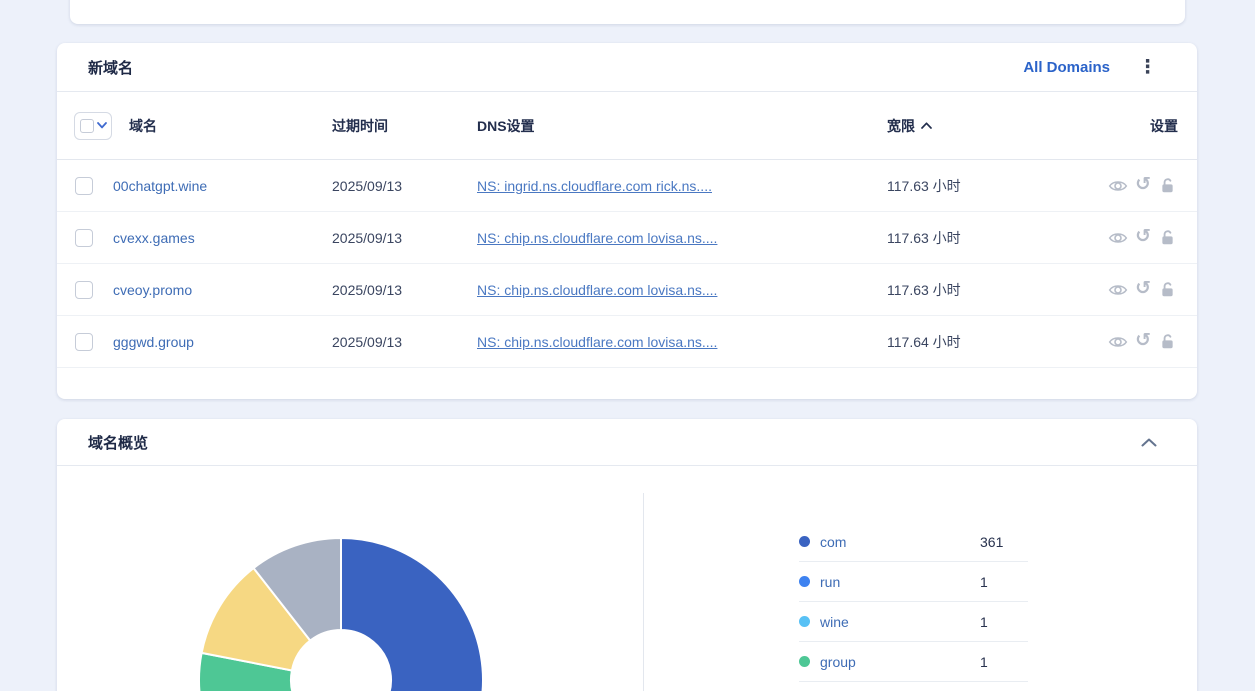 The height and width of the screenshot is (691, 1255). I want to click on card-title: 域名概览, so click(118, 443).